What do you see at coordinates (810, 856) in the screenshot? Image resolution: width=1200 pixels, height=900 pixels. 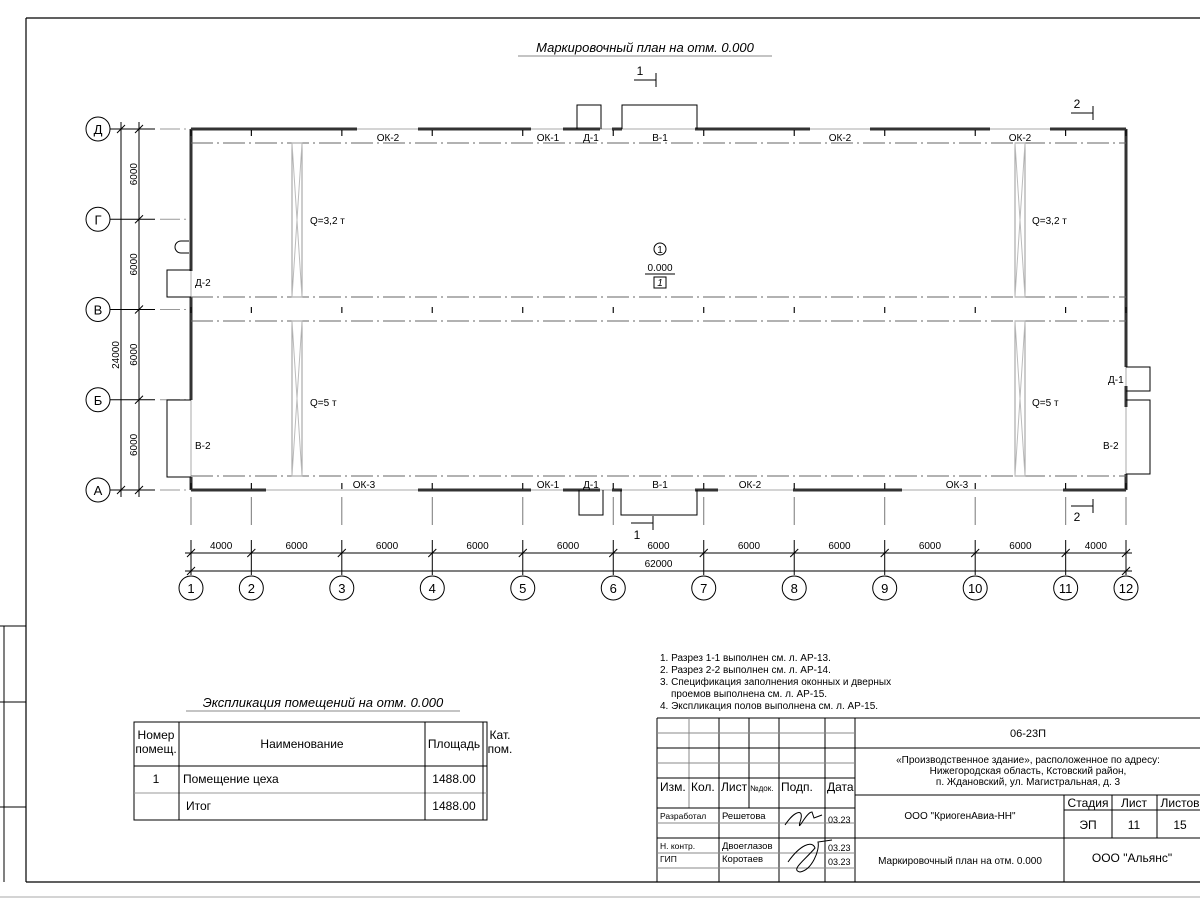 I see `signature-control` at bounding box center [810, 856].